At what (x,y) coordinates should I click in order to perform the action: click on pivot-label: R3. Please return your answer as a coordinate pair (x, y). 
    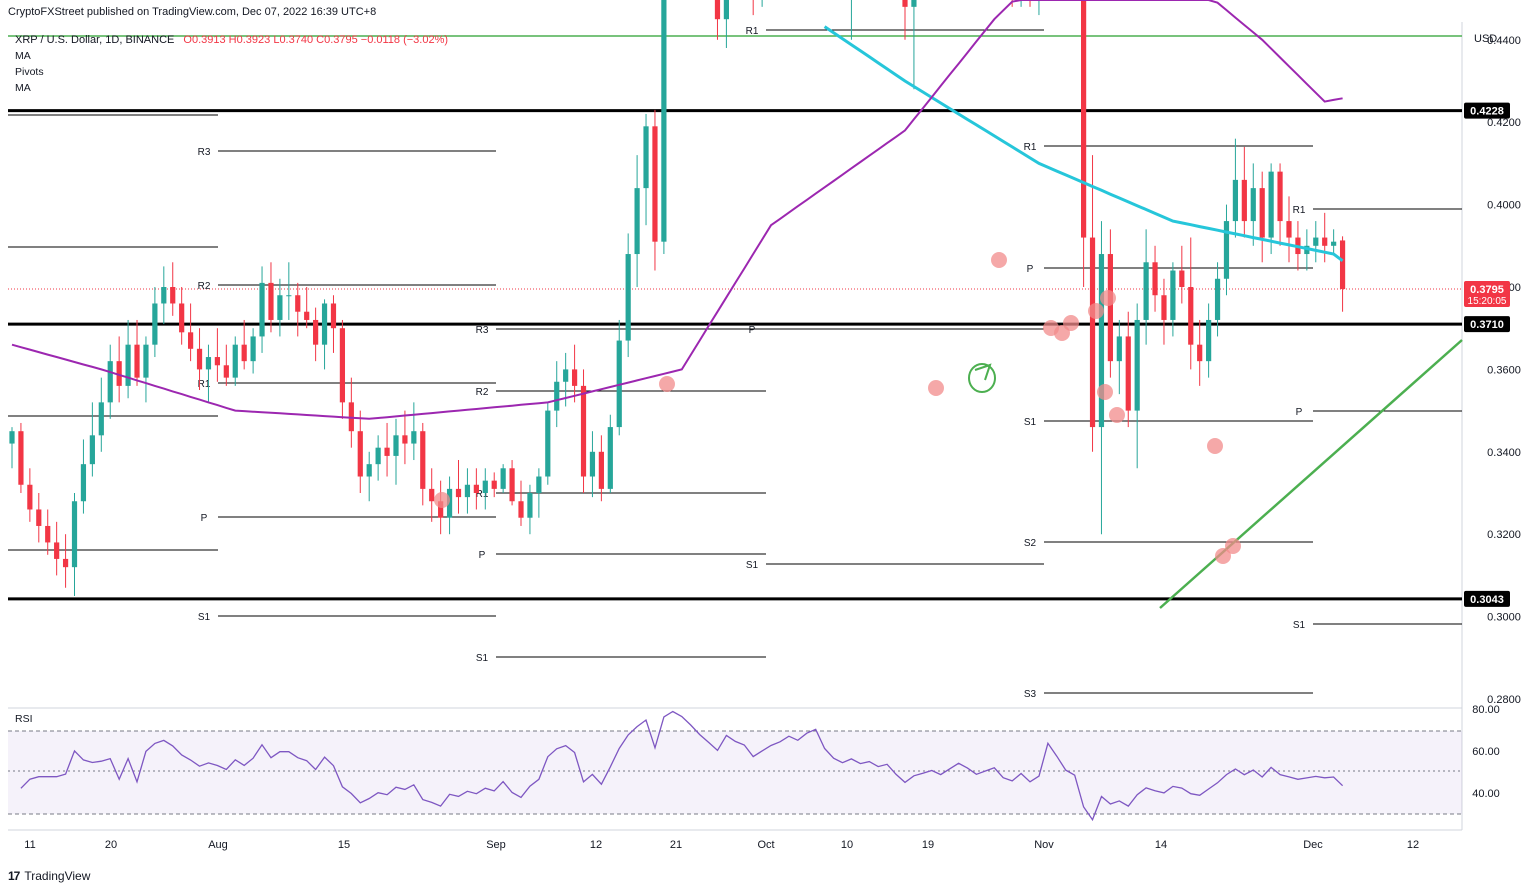
    Looking at the image, I should click on (204, 152).